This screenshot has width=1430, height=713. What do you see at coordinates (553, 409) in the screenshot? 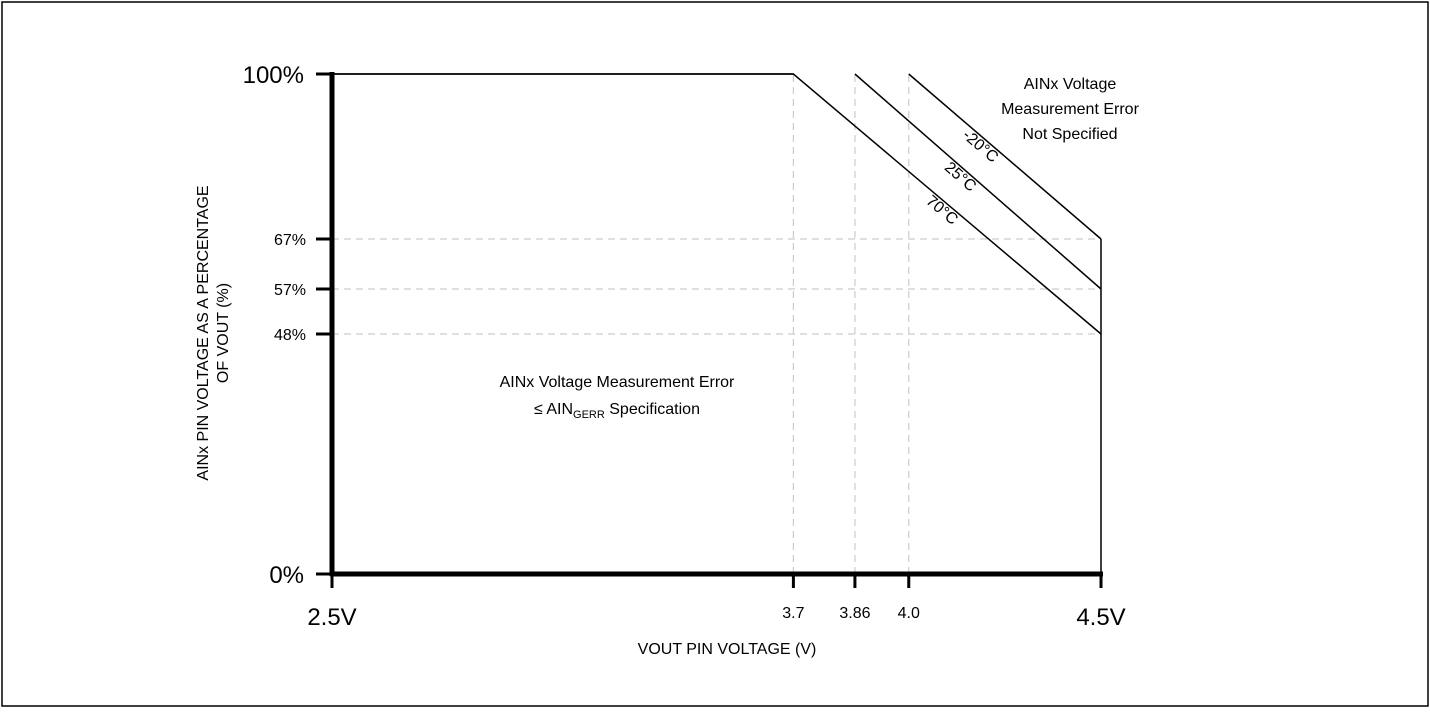
I see `annotation-spec-prefix: ≤ AIN` at bounding box center [553, 409].